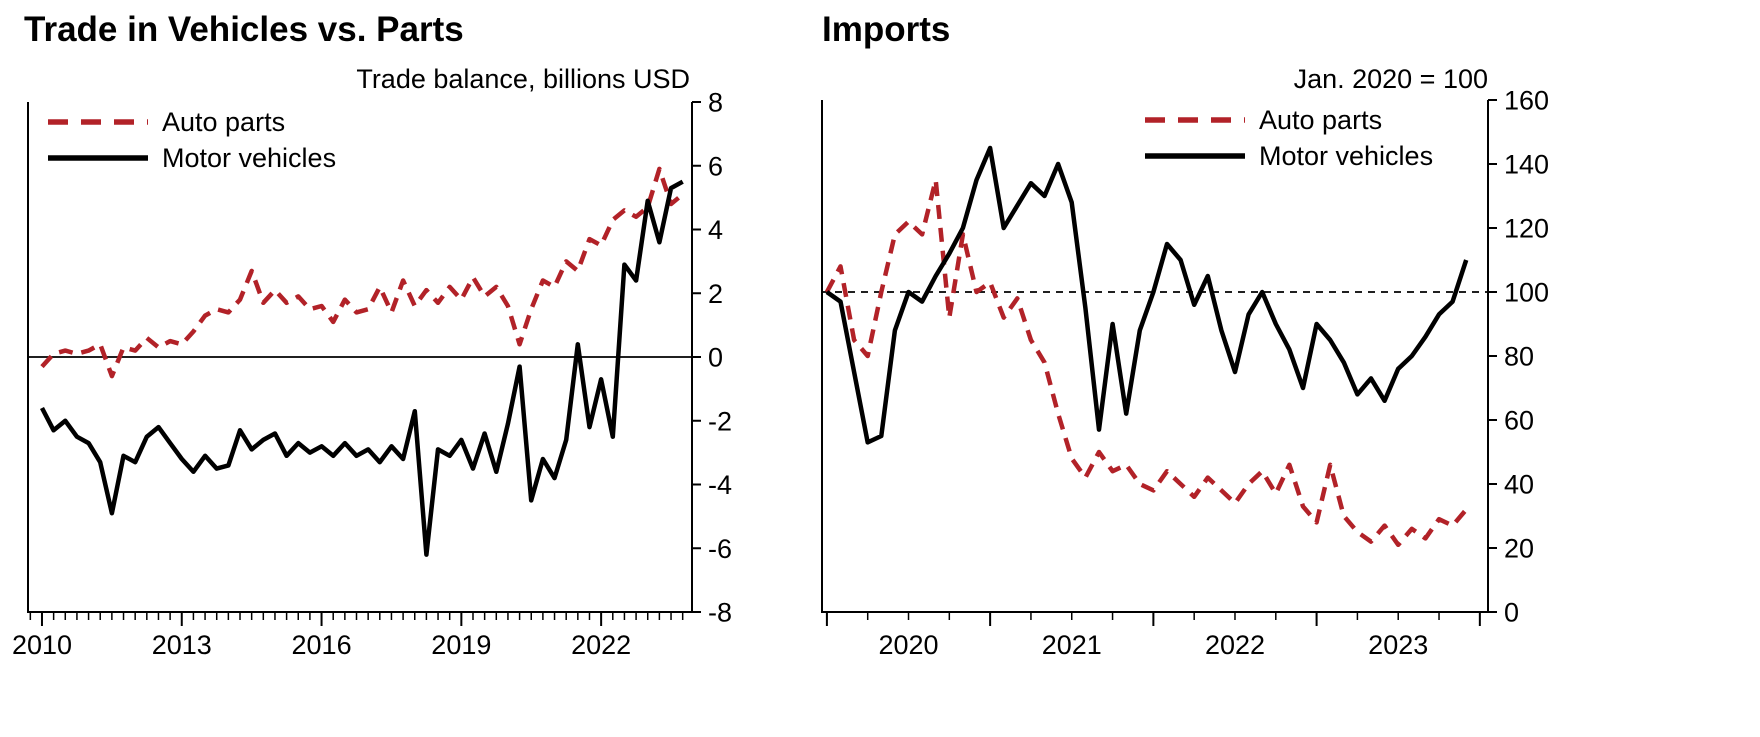 Image resolution: width=1760 pixels, height=737 pixels. Describe the element at coordinates (1398, 645) in the screenshot. I see `svg-text: 2023` at that location.